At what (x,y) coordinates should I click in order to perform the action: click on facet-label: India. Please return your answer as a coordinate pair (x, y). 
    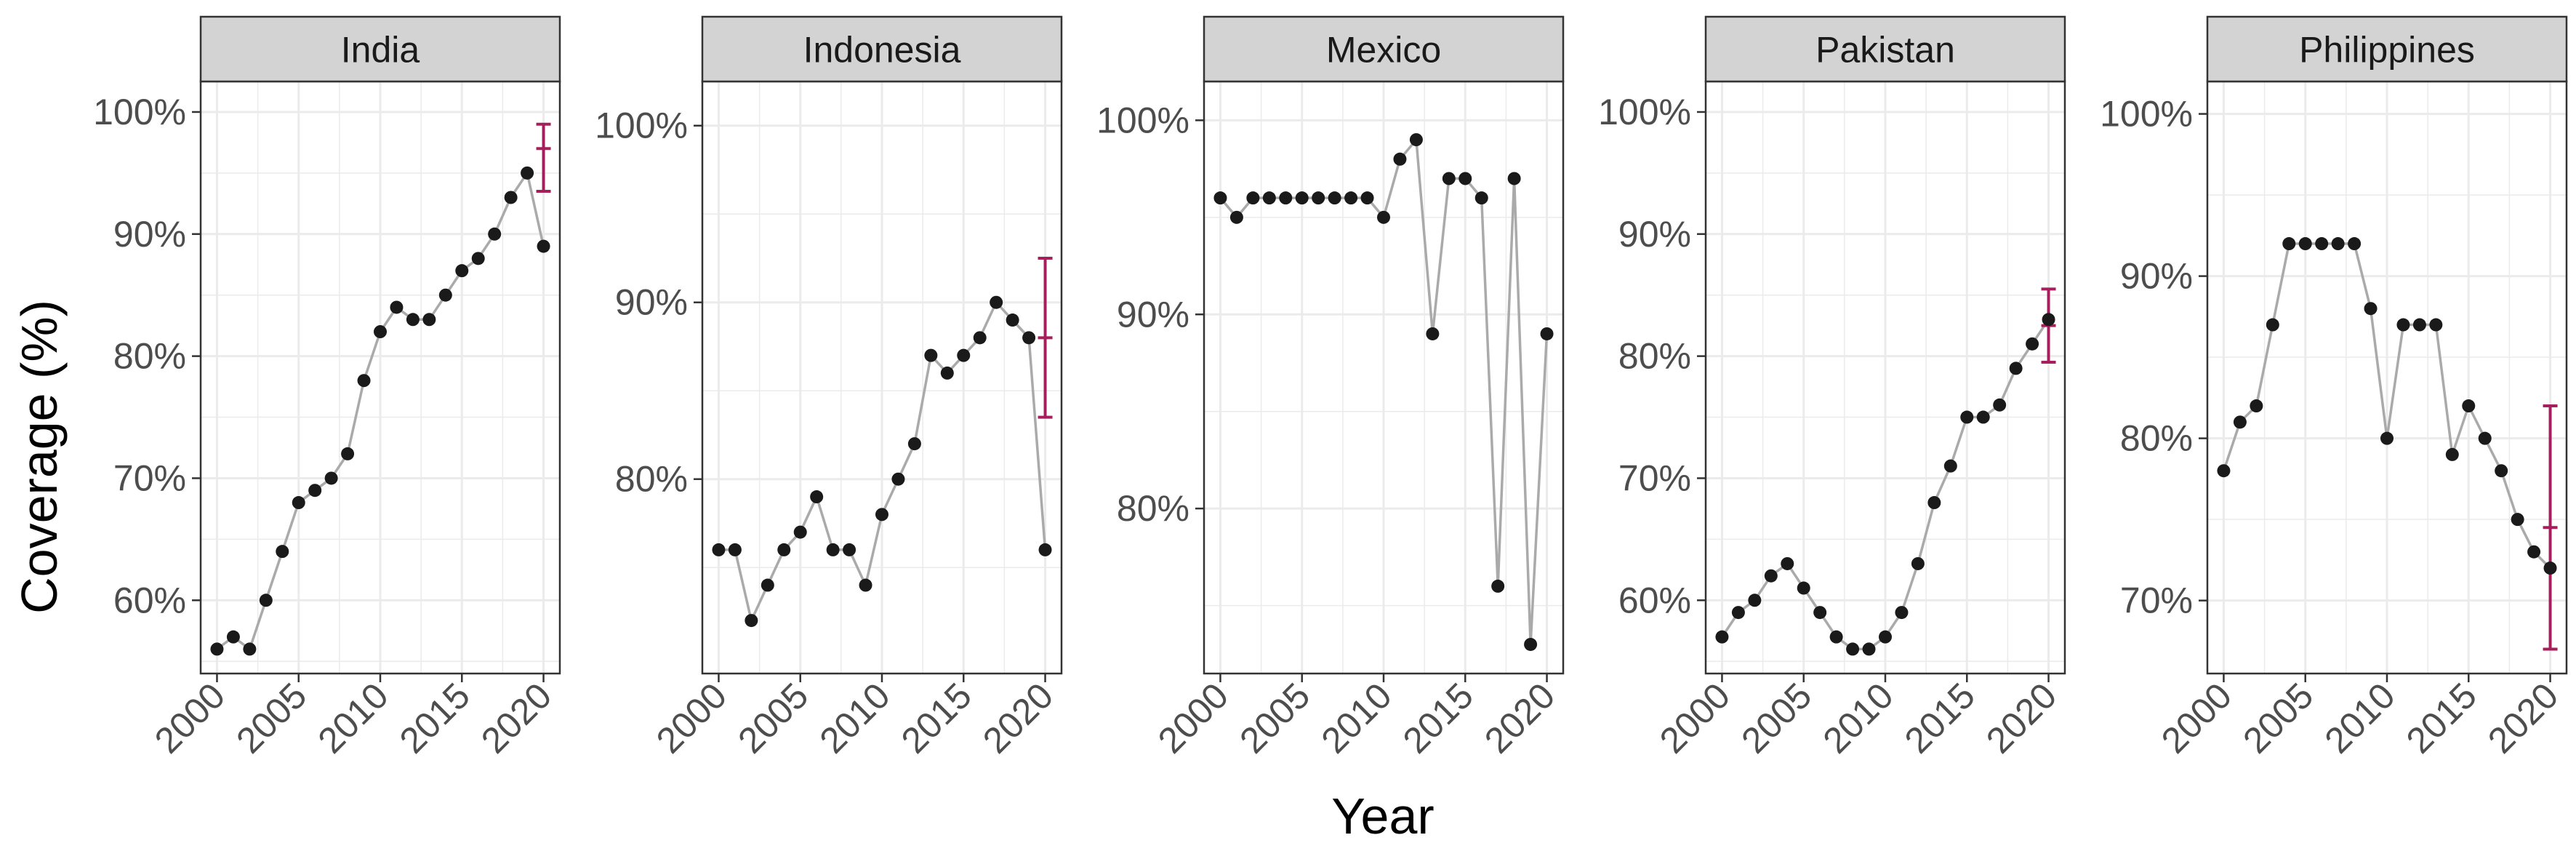
    Looking at the image, I should click on (381, 50).